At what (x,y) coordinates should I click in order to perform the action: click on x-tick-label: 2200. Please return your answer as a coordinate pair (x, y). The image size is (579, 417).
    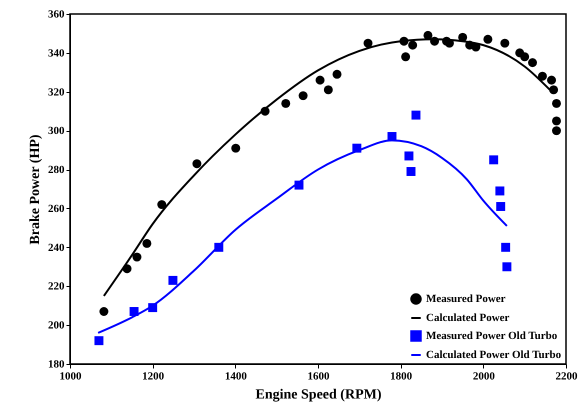
    Looking at the image, I should click on (567, 376).